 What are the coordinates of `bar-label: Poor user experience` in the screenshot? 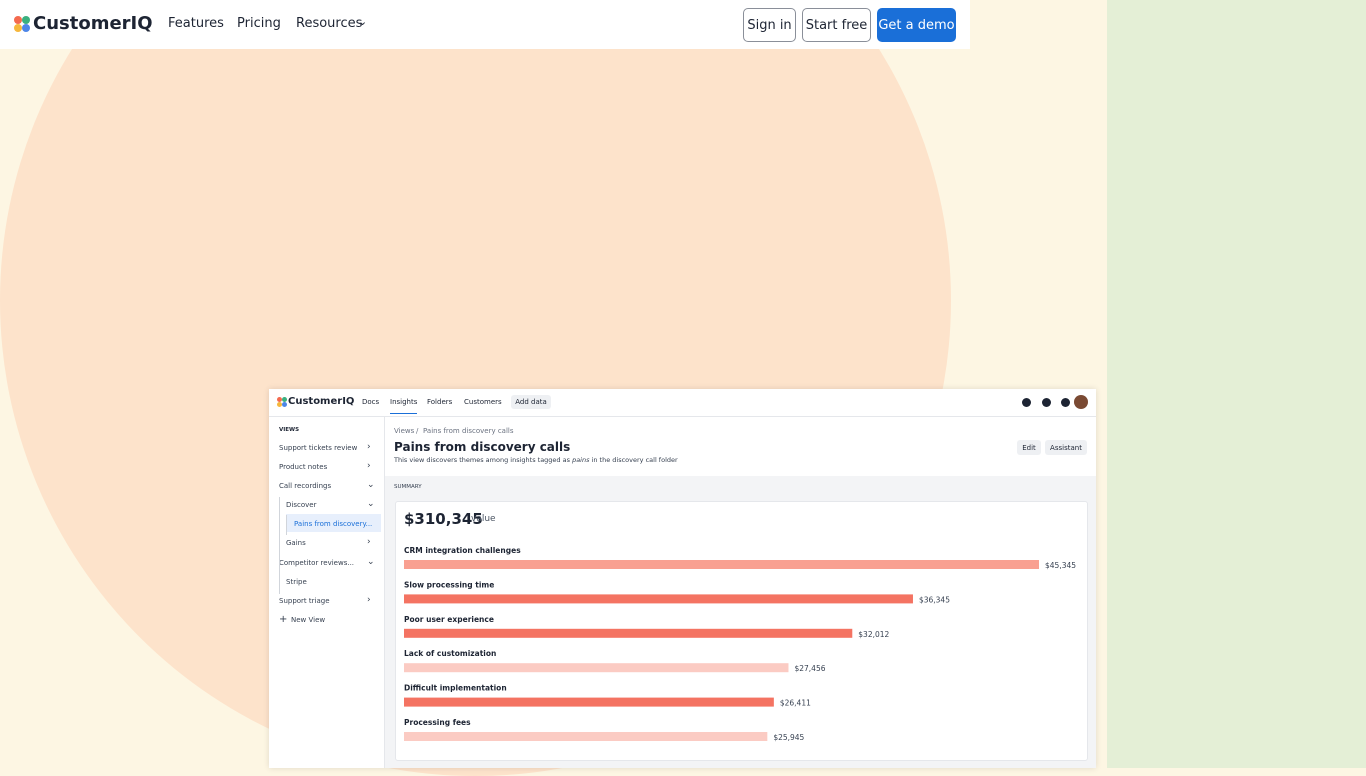 It's located at (449, 619).